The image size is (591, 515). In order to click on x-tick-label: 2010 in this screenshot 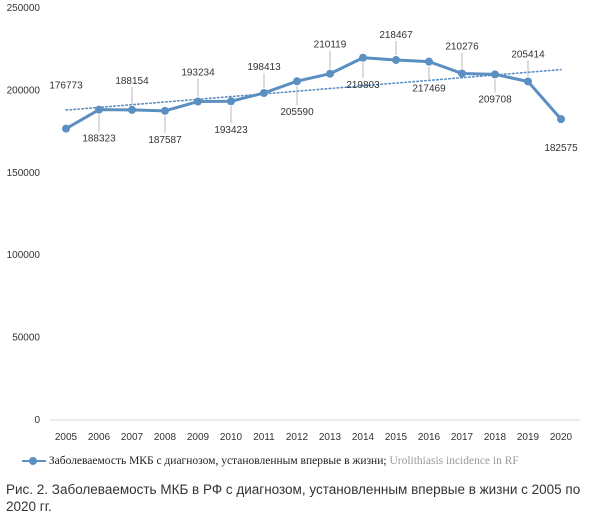, I will do `click(231, 437)`.